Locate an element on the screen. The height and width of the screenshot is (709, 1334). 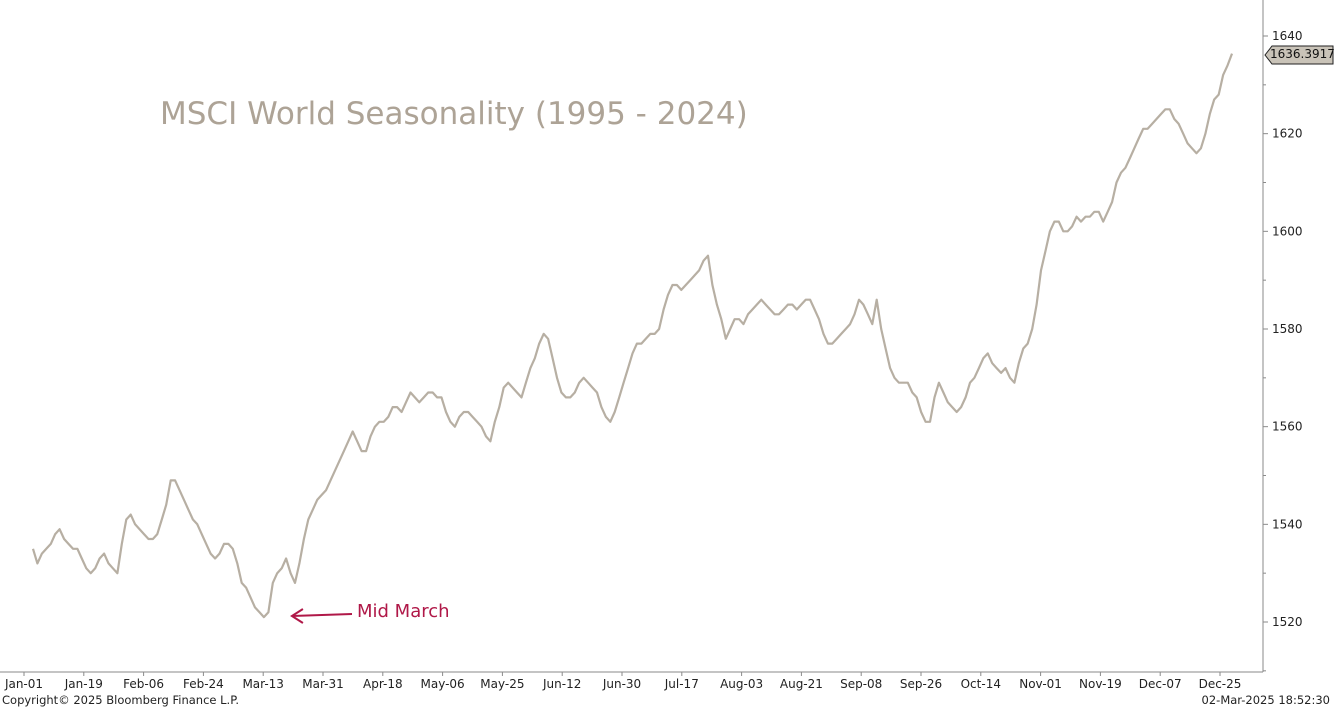
x-tick-label: Jan-01 is located at coordinates (23, 684).